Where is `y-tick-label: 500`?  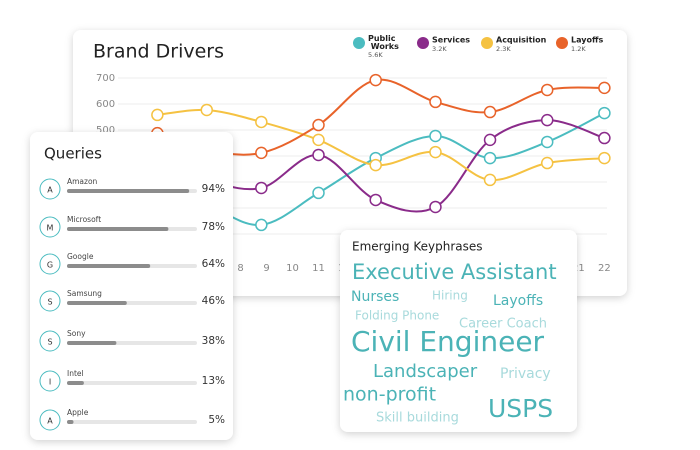 y-tick-label: 500 is located at coordinates (105, 130).